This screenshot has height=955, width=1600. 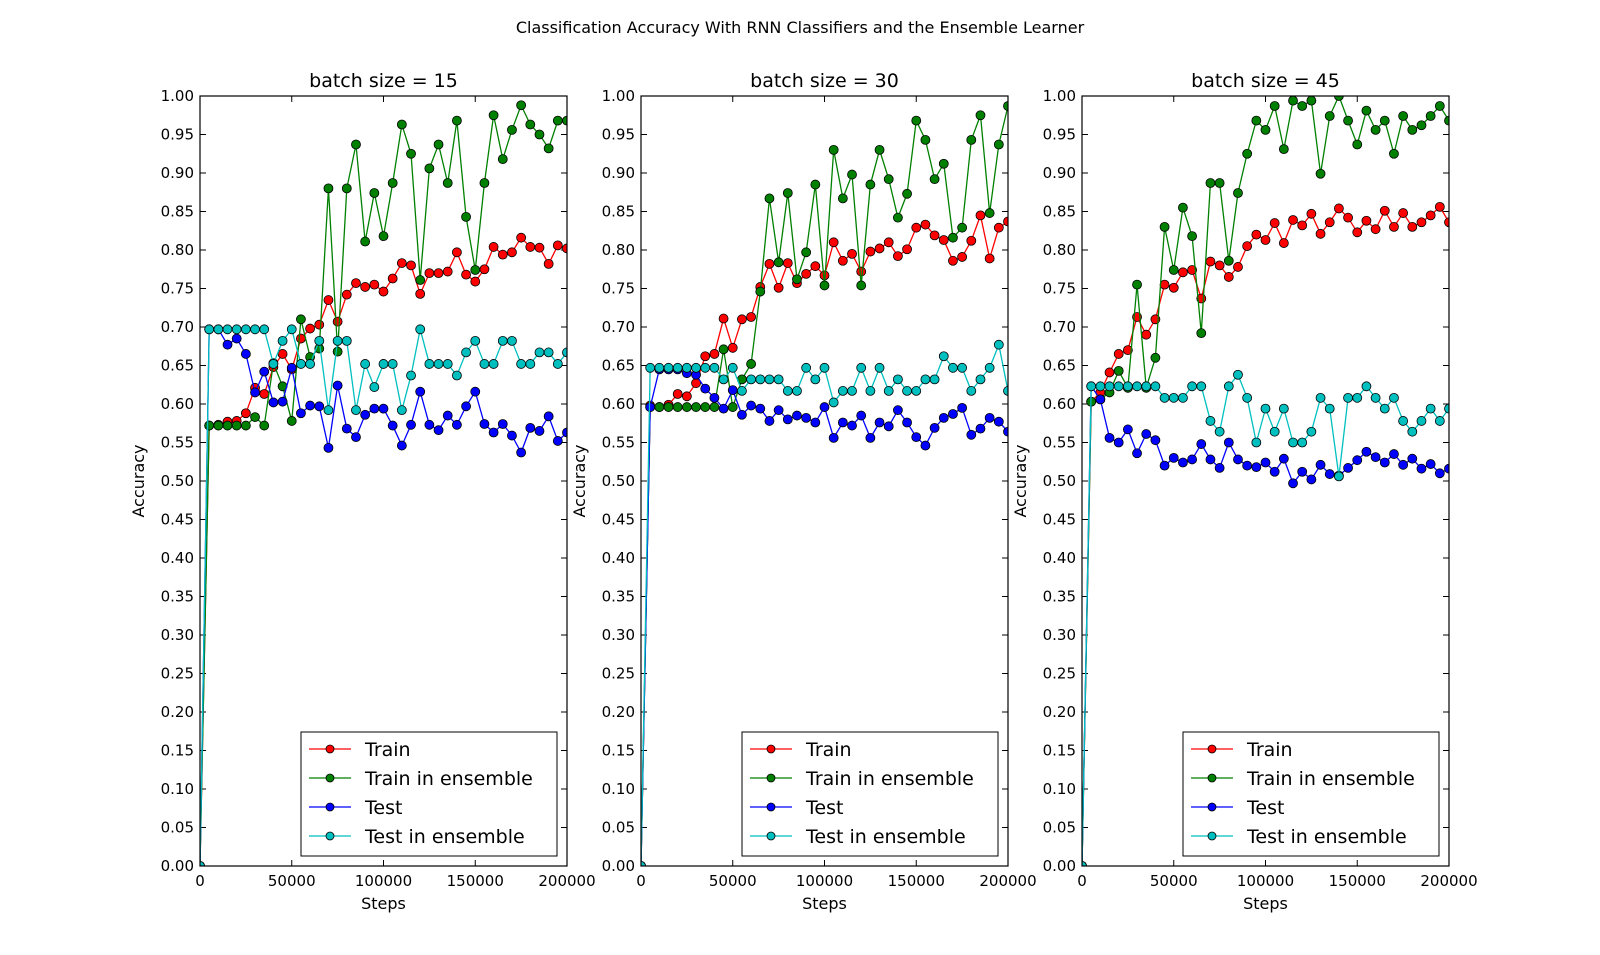 I want to click on y-tick-label: 0.40, so click(x=177, y=558).